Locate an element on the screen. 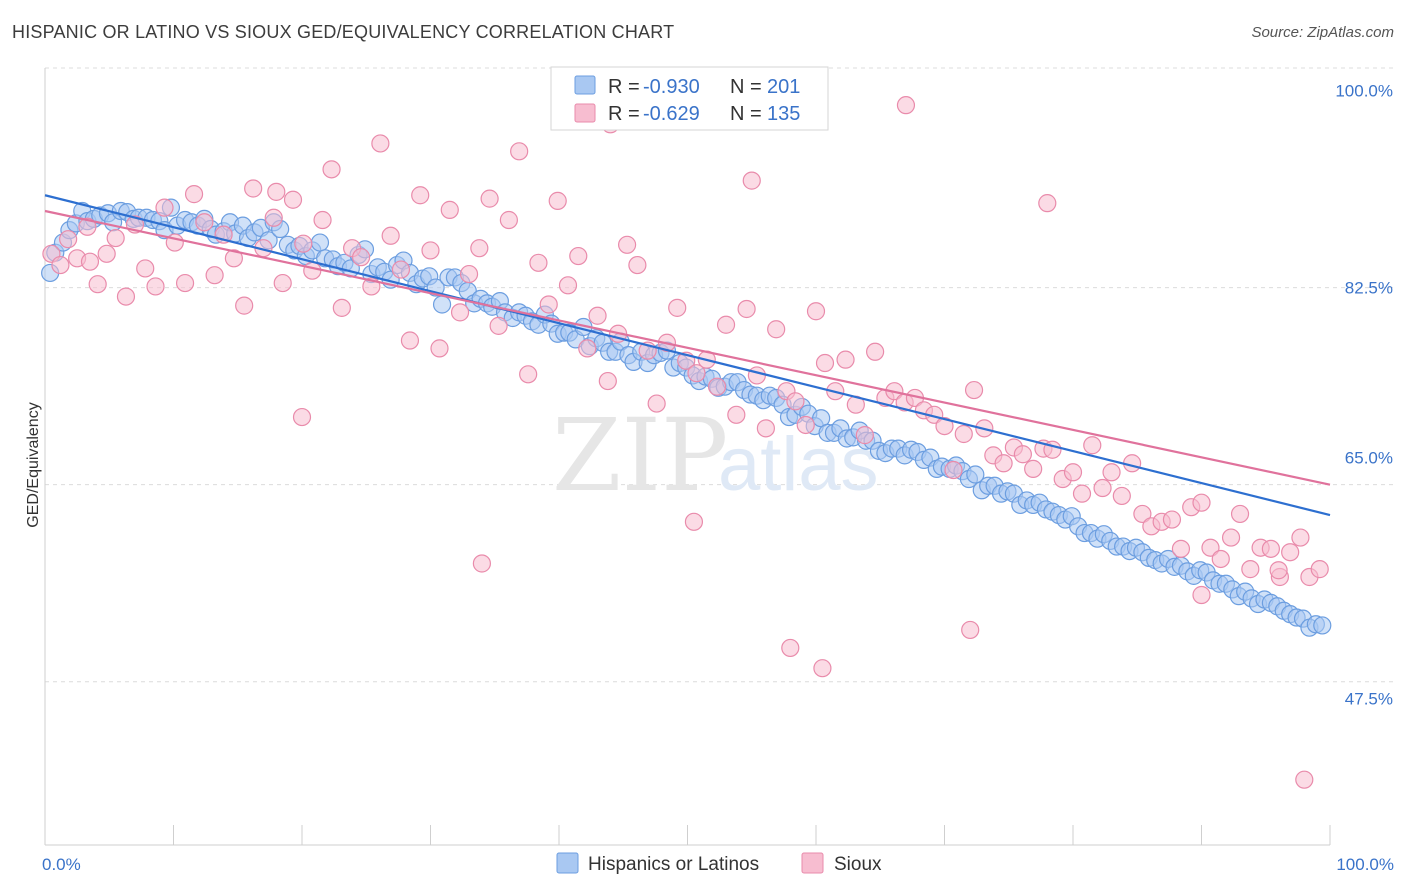  bottom-legend: Hispanics or Latinos Sioux is located at coordinates (719, 863).